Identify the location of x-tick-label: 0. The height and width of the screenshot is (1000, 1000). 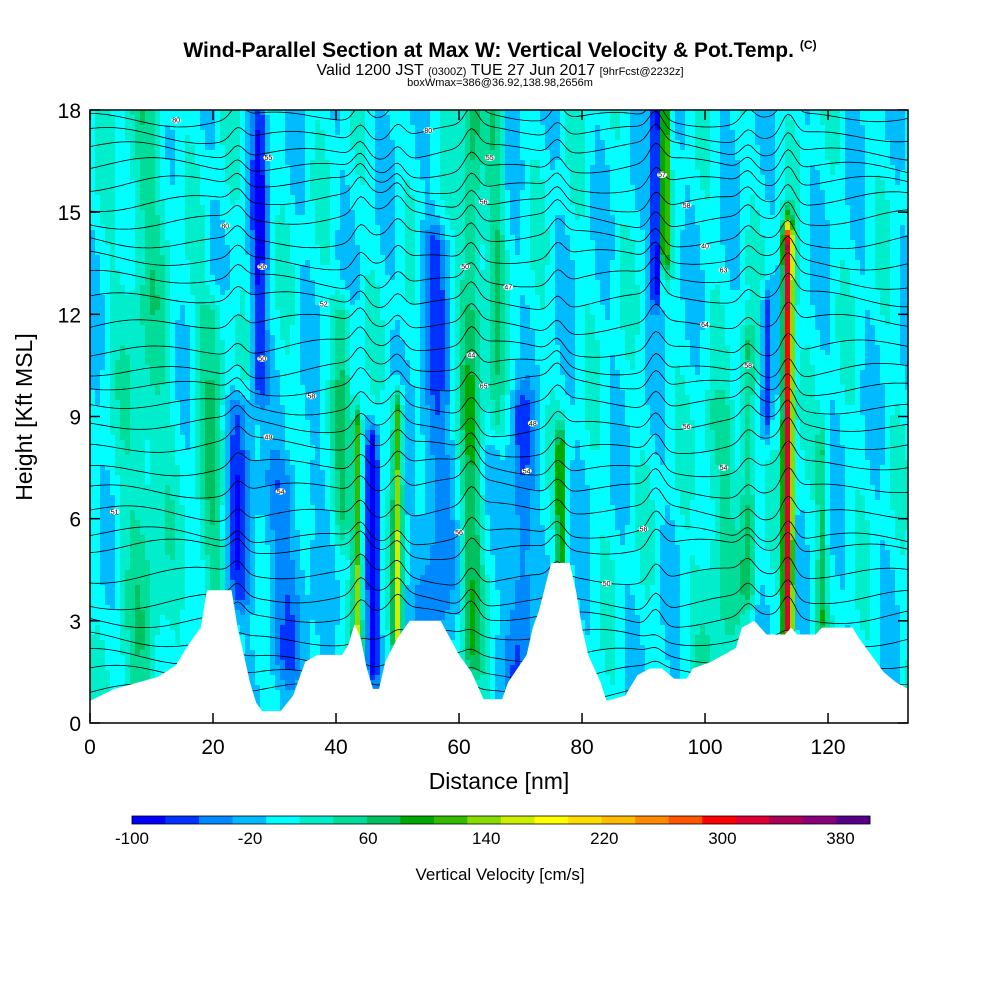
(90, 747).